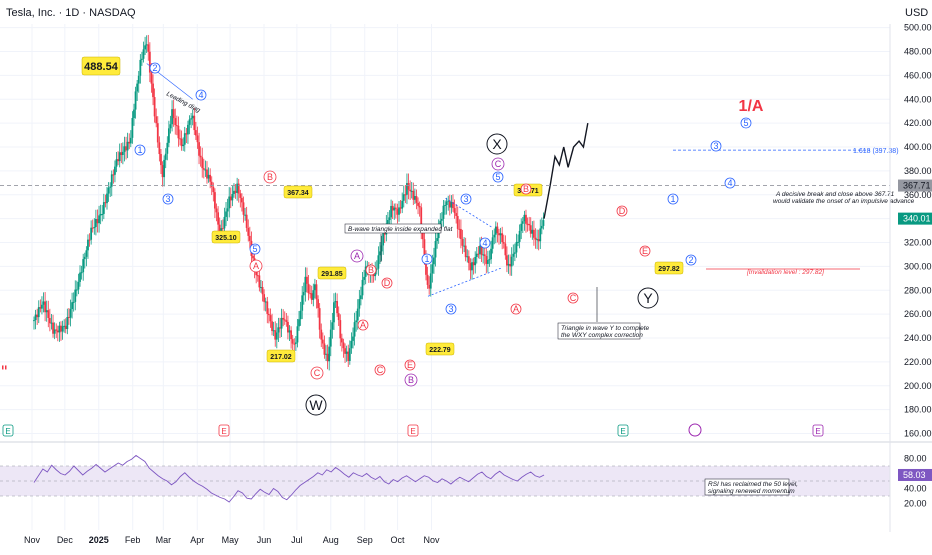  Describe the element at coordinates (918, 362) in the screenshot. I see `y-tick-label: 220.00` at that location.